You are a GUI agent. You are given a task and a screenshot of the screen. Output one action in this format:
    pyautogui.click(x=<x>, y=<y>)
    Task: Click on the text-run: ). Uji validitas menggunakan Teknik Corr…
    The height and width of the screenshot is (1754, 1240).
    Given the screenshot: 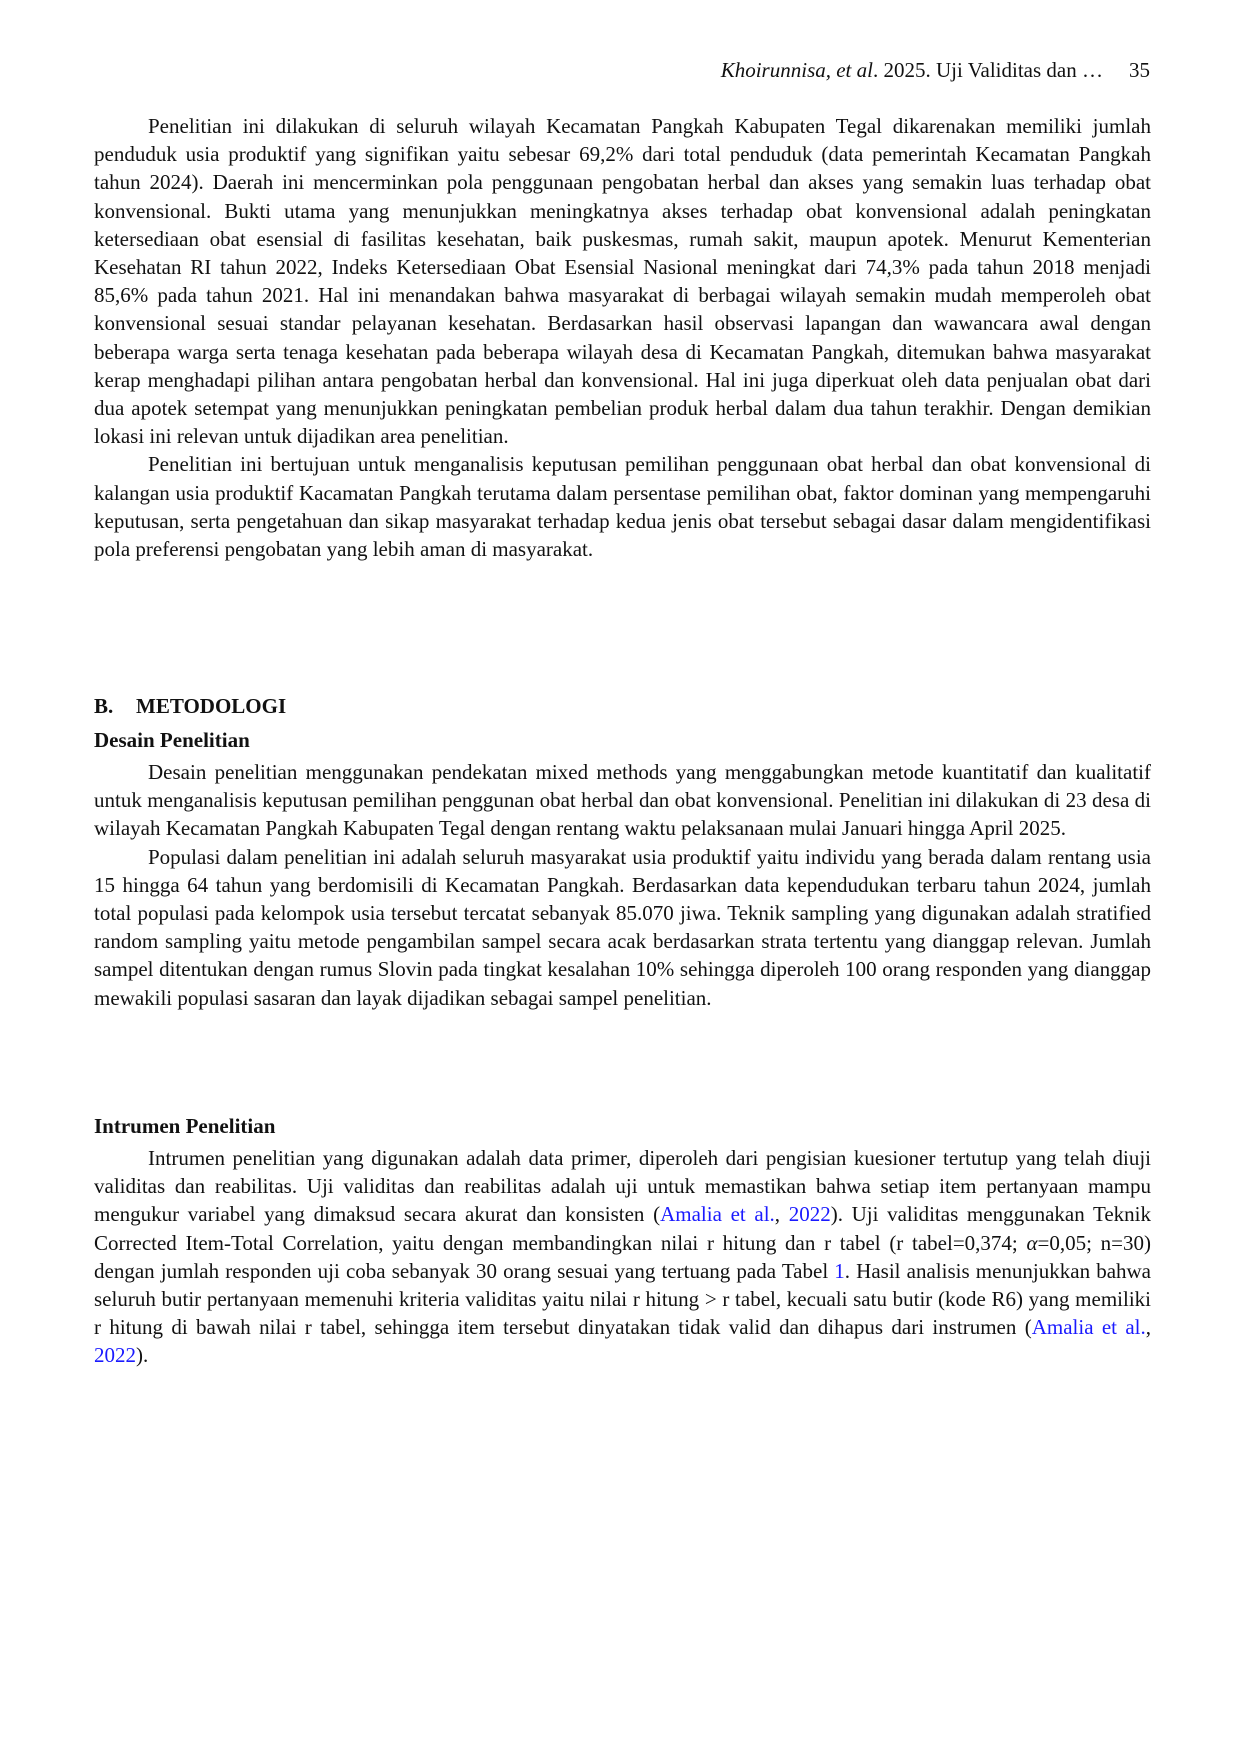 What is the action you would take?
    pyautogui.click(x=623, y=1228)
    